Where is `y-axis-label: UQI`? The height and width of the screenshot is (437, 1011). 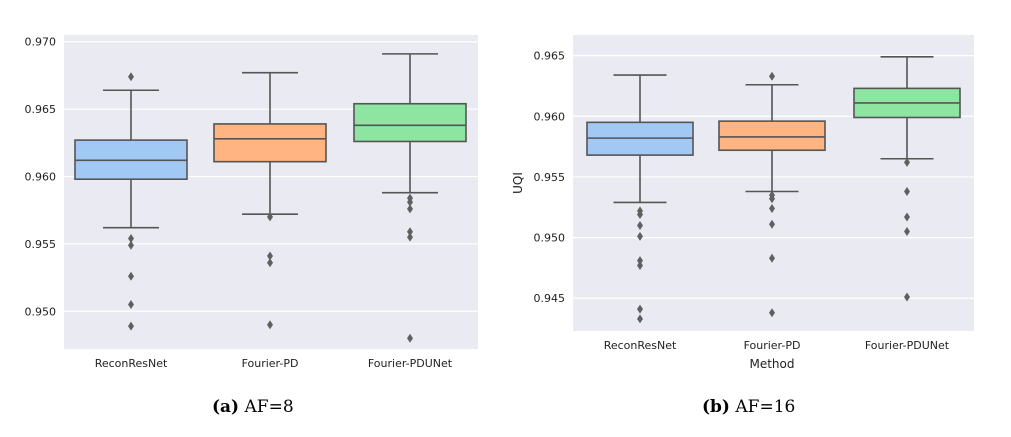 y-axis-label: UQI is located at coordinates (518, 183).